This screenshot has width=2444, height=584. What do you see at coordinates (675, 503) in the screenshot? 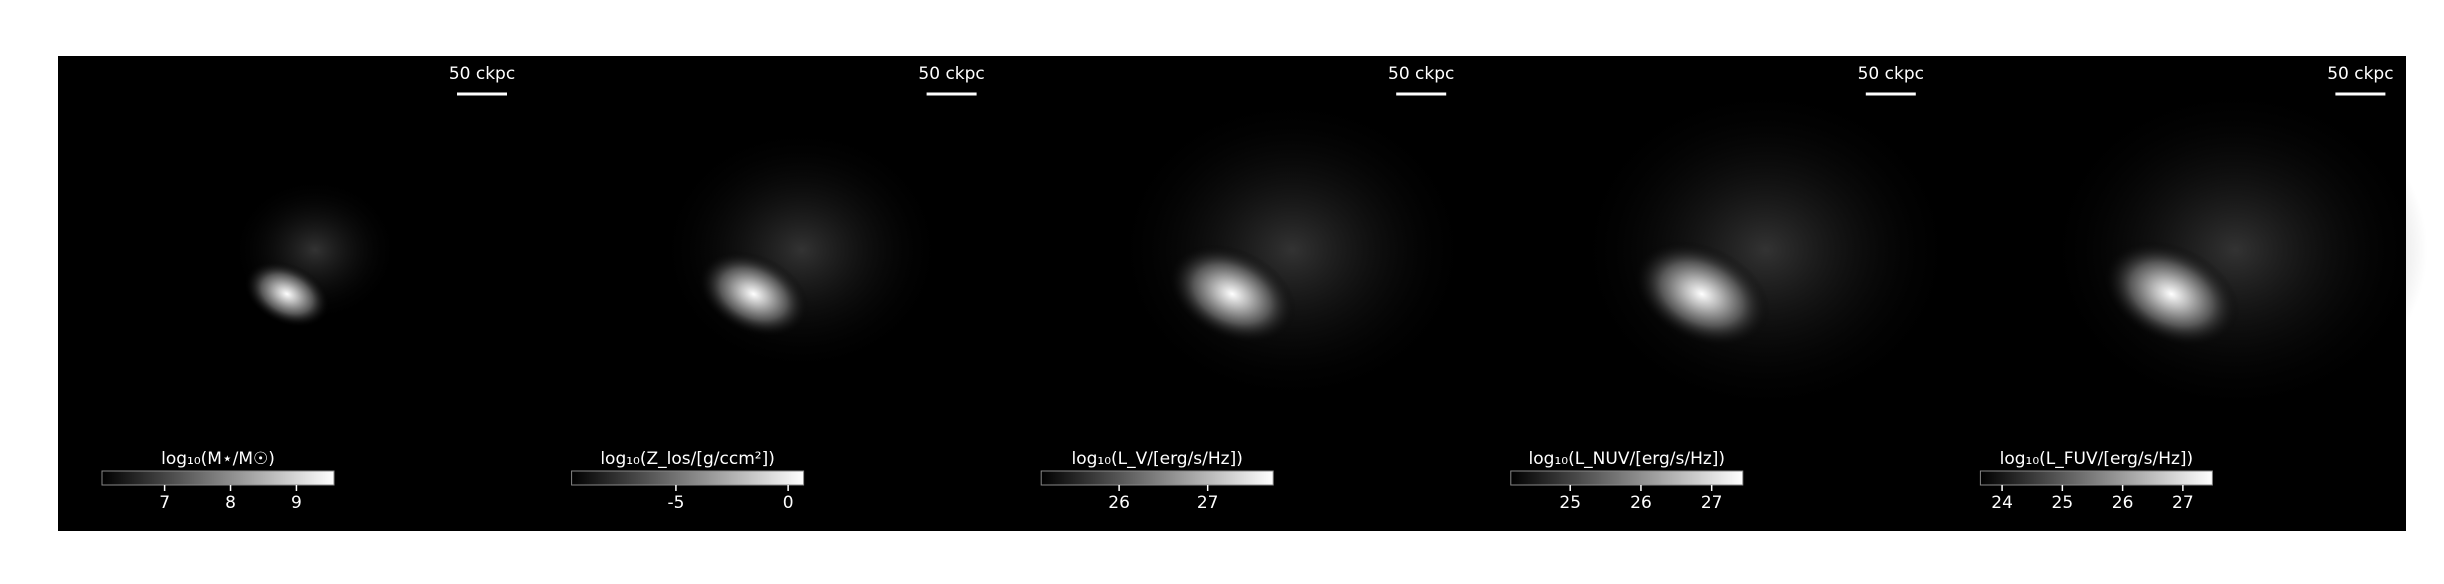
I see `colorbar-tick-label: -5` at bounding box center [675, 503].